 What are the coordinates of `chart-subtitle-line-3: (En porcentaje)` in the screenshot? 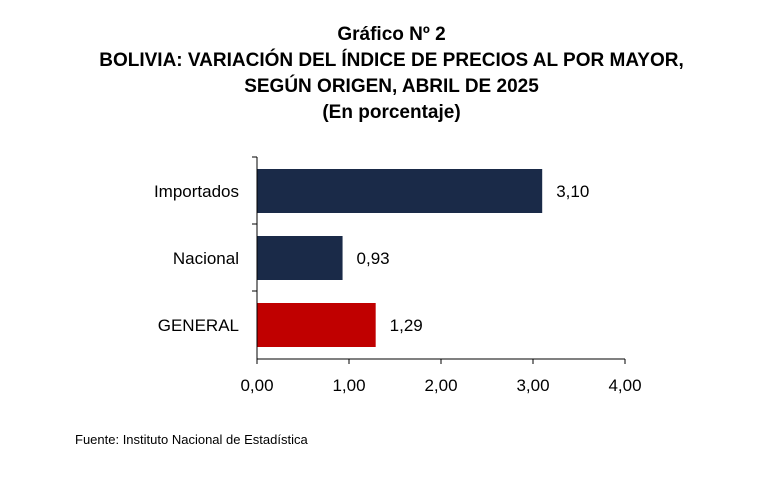 It's located at (391, 112).